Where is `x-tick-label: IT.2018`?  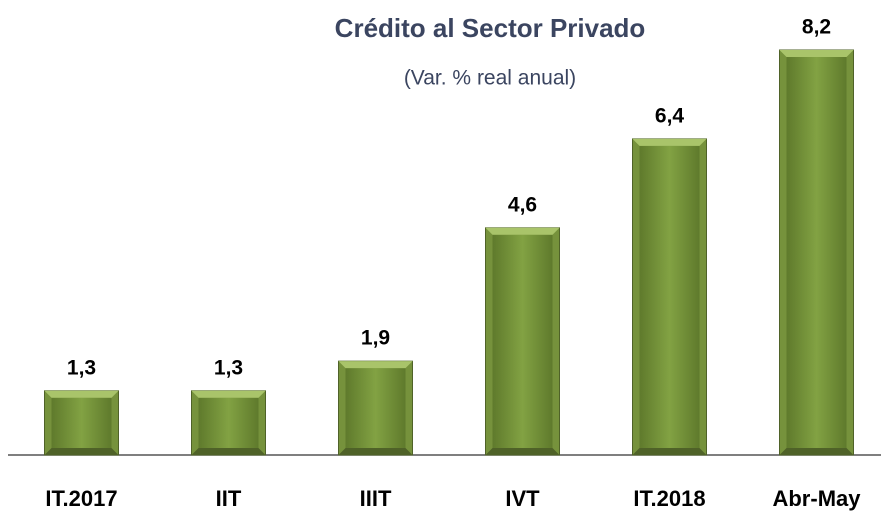
x-tick-label: IT.2018 is located at coordinates (669, 498).